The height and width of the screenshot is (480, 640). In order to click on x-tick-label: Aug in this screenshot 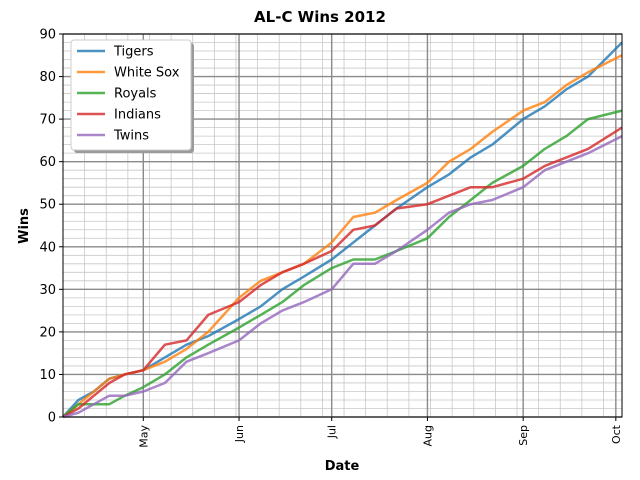, I will do `click(427, 435)`.